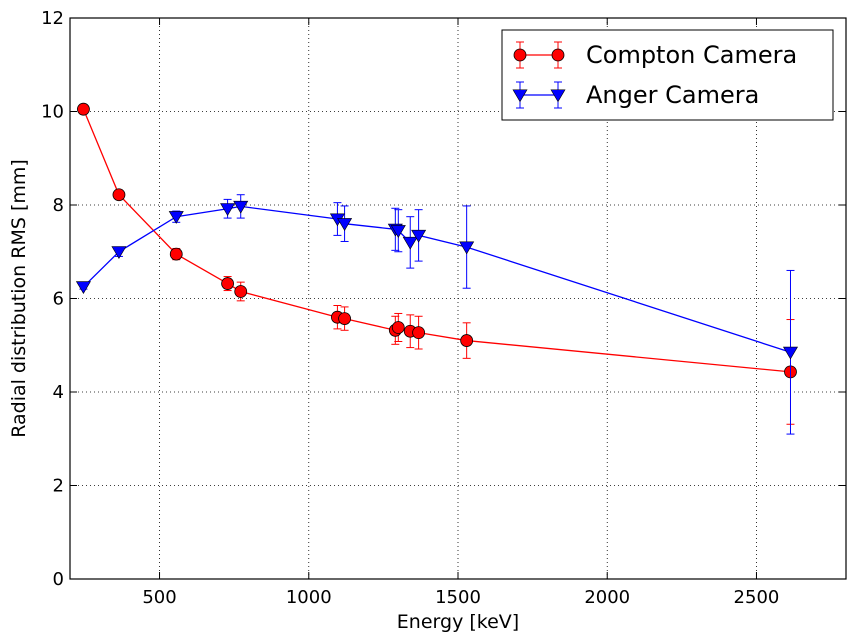 This screenshot has width=855, height=642. Describe the element at coordinates (309, 597) in the screenshot. I see `x-tick-label: 1000` at that location.